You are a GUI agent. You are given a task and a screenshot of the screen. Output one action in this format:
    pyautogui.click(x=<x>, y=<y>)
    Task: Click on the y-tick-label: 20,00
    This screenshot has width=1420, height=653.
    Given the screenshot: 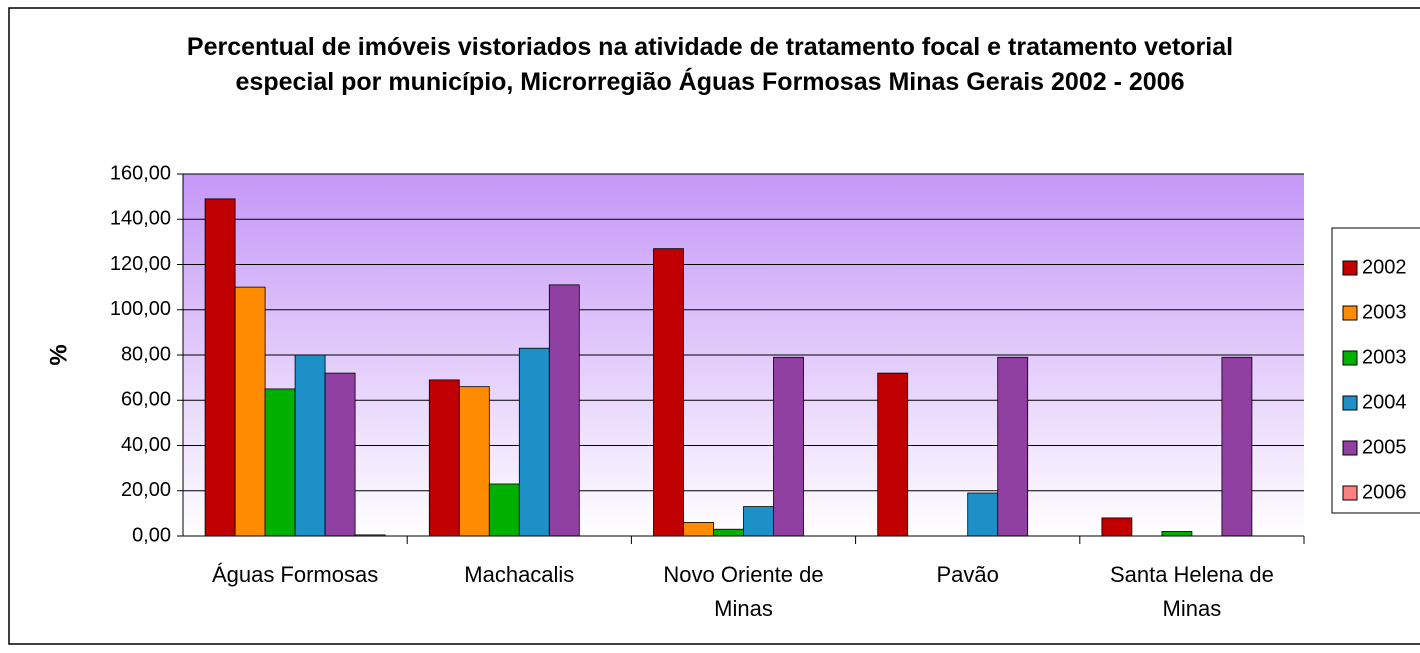 What is the action you would take?
    pyautogui.click(x=146, y=490)
    